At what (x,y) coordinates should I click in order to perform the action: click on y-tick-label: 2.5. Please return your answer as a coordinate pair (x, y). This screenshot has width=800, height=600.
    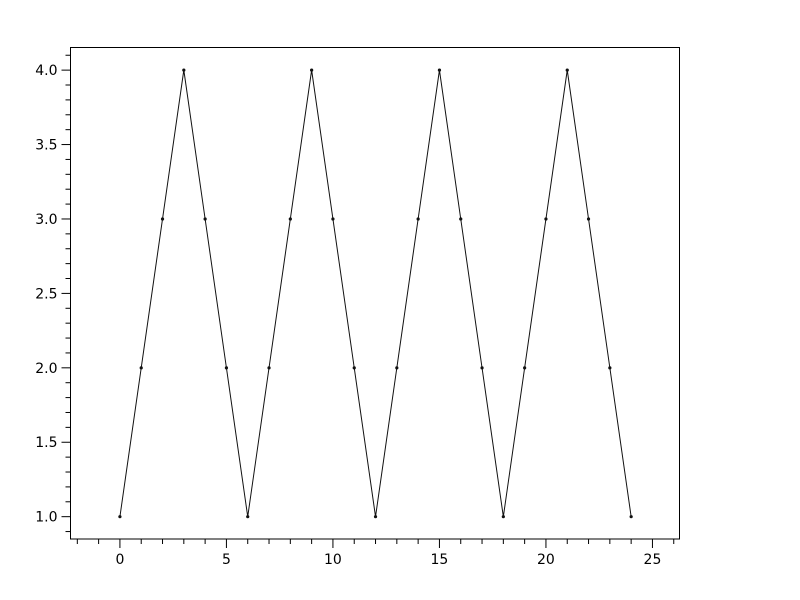
    Looking at the image, I should click on (46, 294).